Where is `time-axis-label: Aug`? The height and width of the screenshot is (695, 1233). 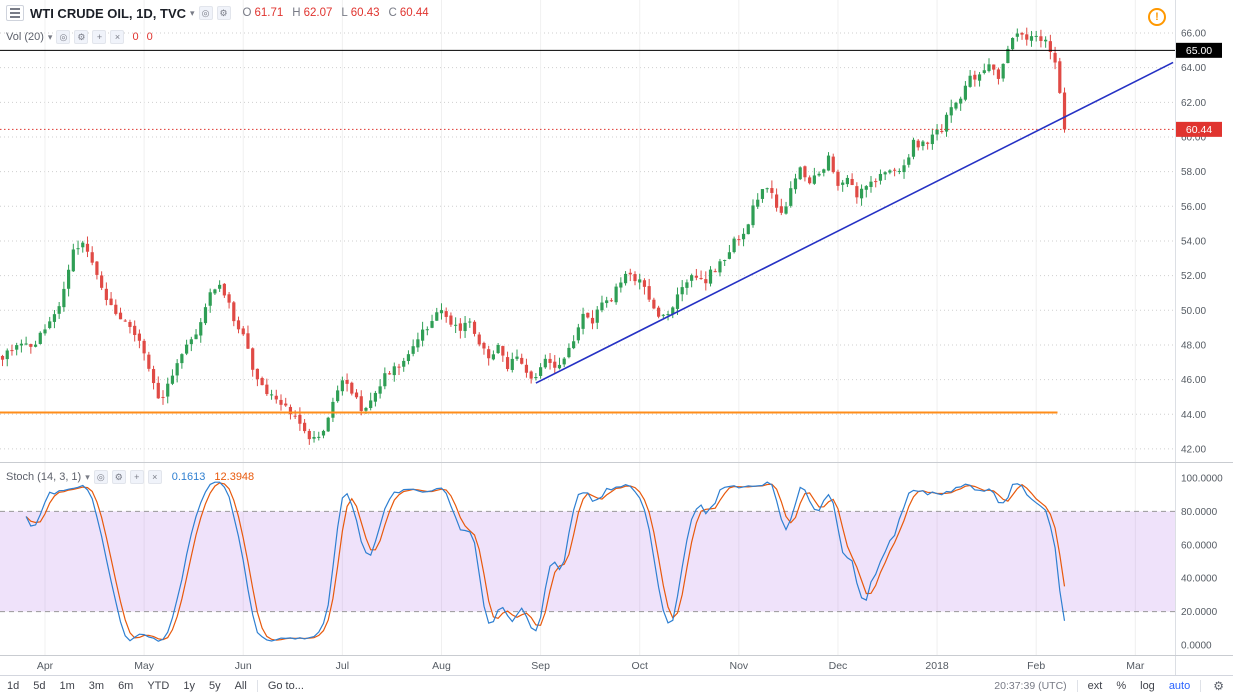
time-axis-label: Aug is located at coordinates (441, 666).